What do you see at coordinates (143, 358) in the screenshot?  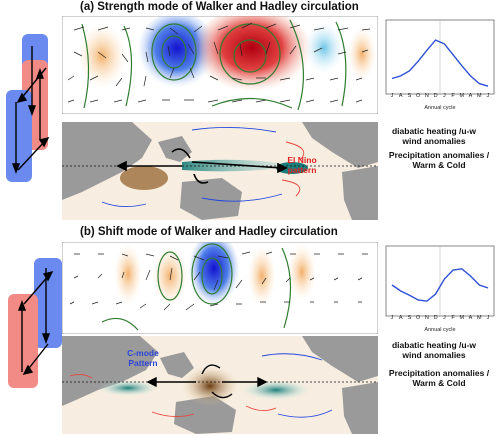 I see `panel-b-pattern-tag: C-mode Pattern` at bounding box center [143, 358].